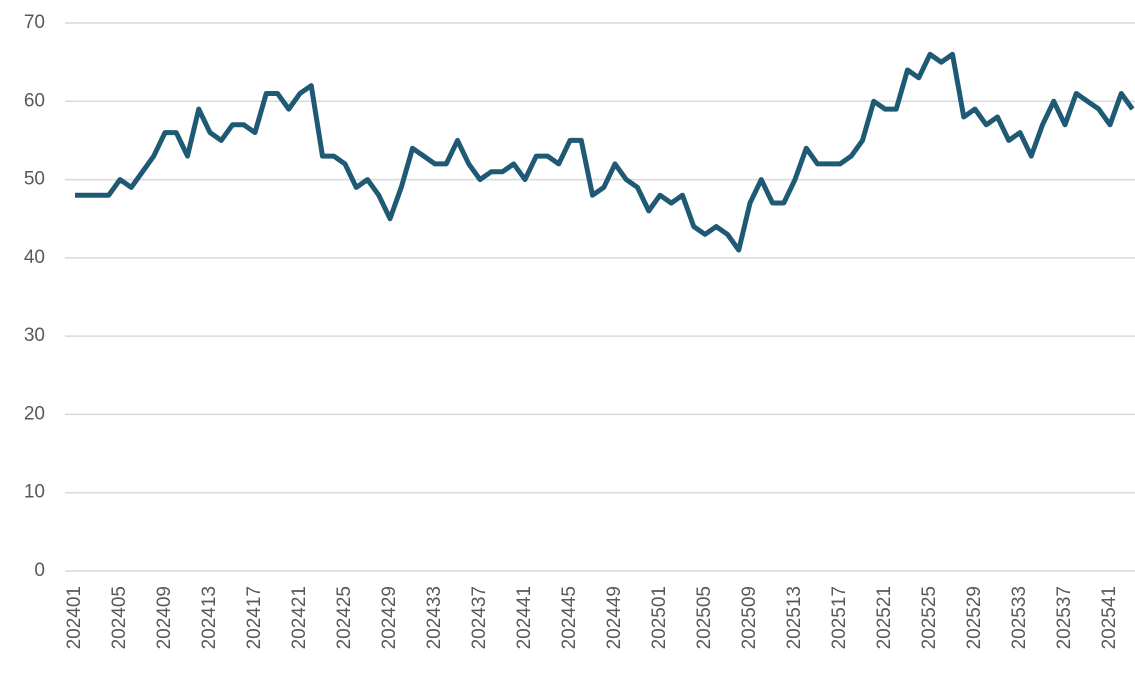  Describe the element at coordinates (1109, 617) in the screenshot. I see `x-tick-label: 202541` at that location.